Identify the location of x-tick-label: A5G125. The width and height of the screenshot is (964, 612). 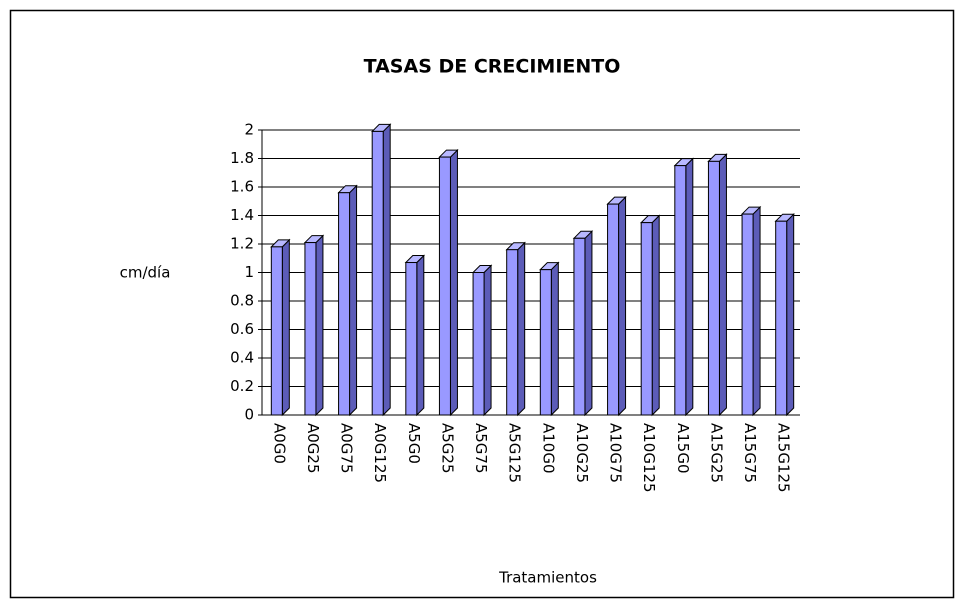
(515, 453).